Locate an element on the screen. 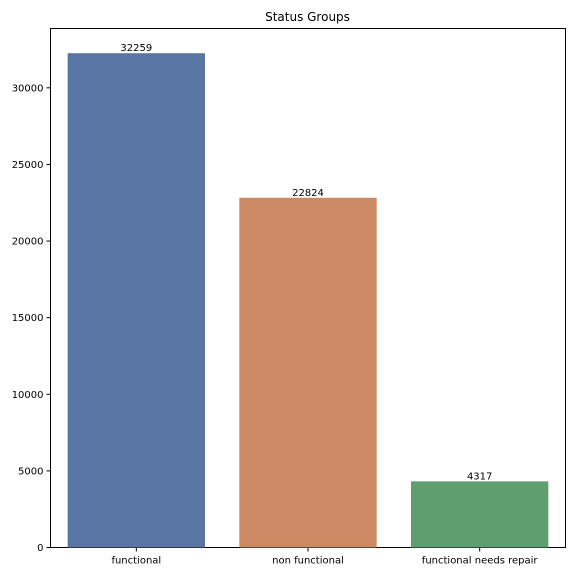 The width and height of the screenshot is (576, 576). y-tick-label-6: 30000 is located at coordinates (28, 88).